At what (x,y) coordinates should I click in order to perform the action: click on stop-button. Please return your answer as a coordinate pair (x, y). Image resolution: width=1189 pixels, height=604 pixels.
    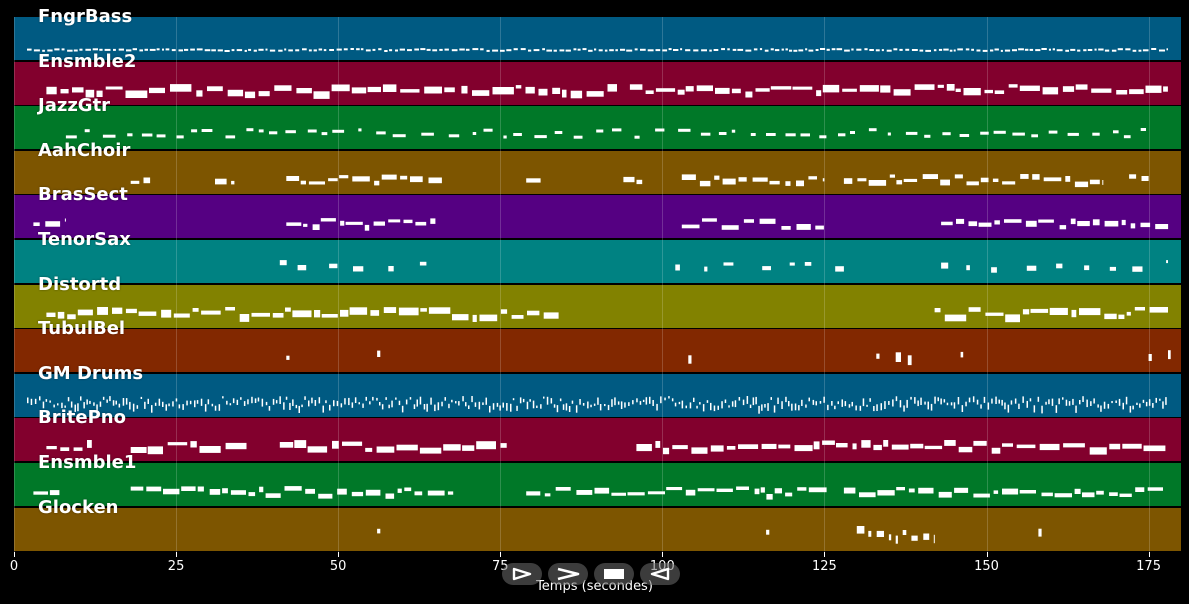
    Looking at the image, I should click on (614, 574).